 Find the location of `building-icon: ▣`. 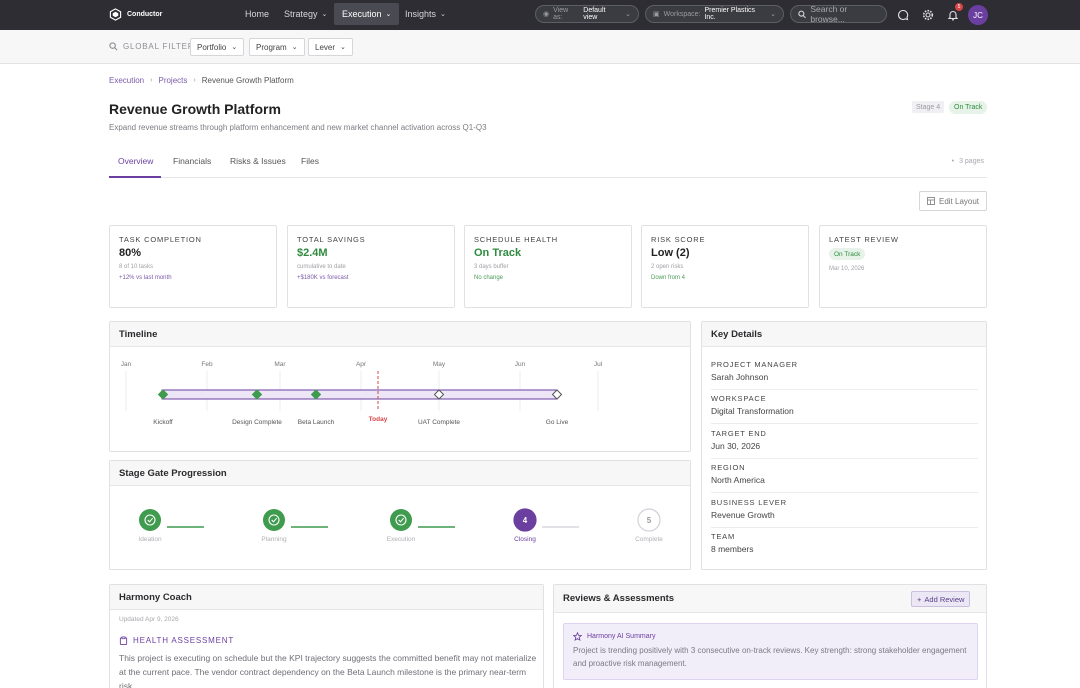

building-icon: ▣ is located at coordinates (656, 14).